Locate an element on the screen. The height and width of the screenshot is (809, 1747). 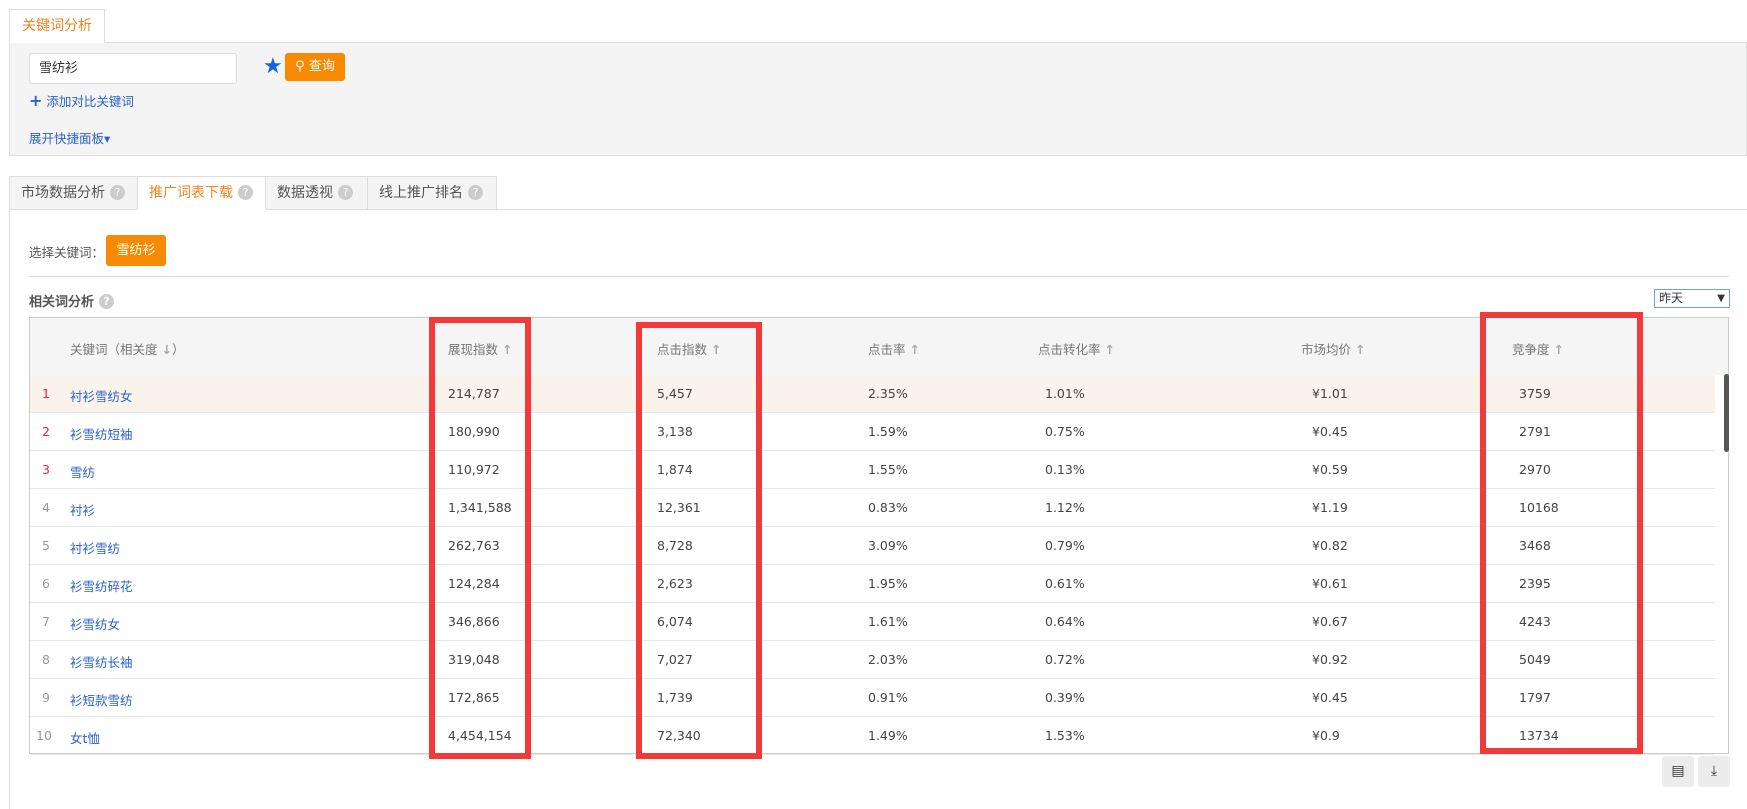
cell-ctr: 0.83% is located at coordinates (888, 507).